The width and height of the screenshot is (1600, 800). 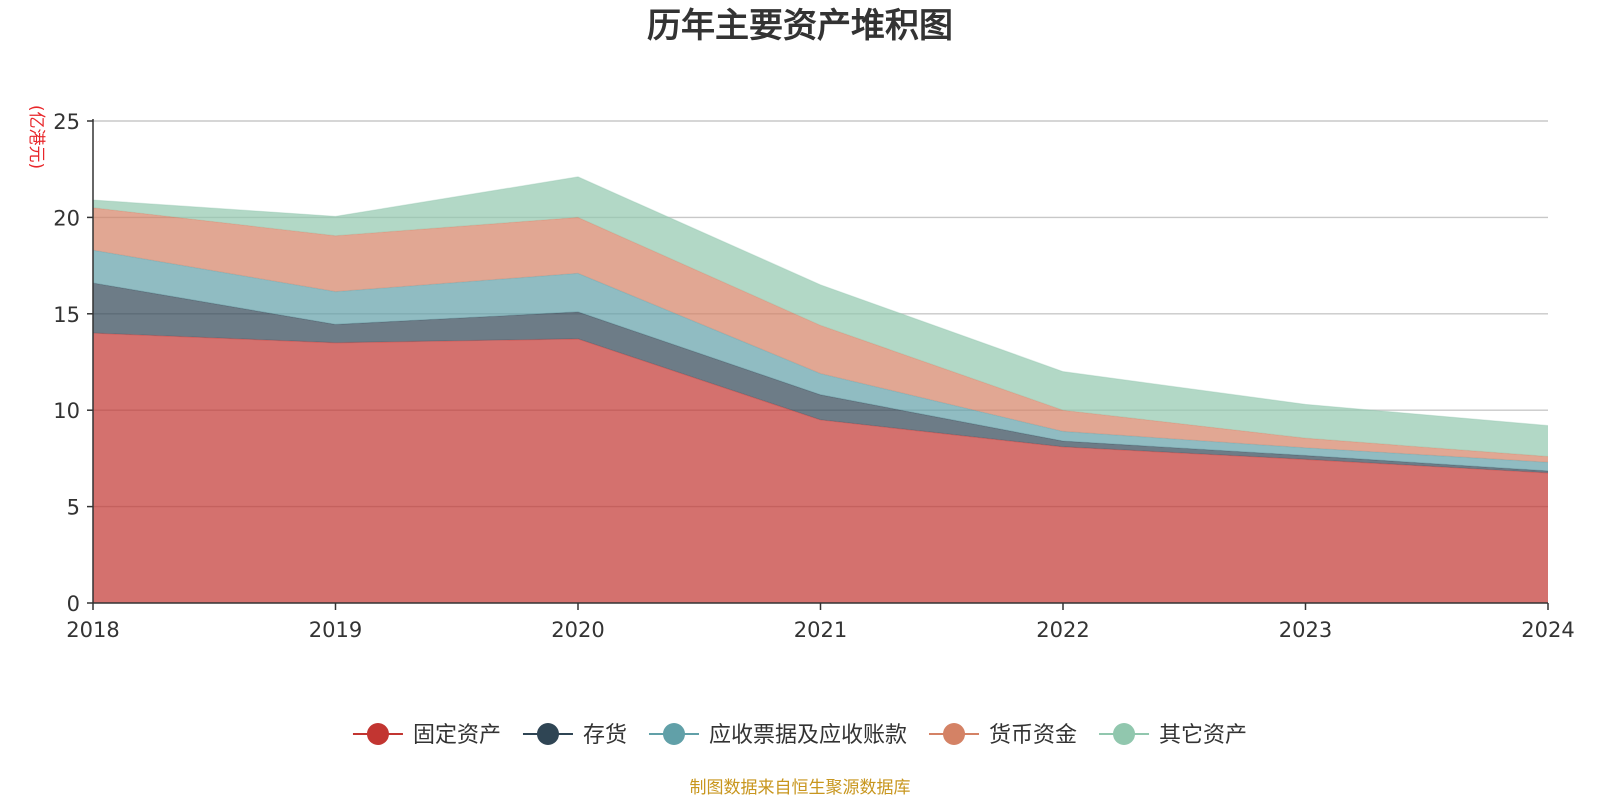 I want to click on legend-label: 应收票据及应收账款, so click(x=808, y=735).